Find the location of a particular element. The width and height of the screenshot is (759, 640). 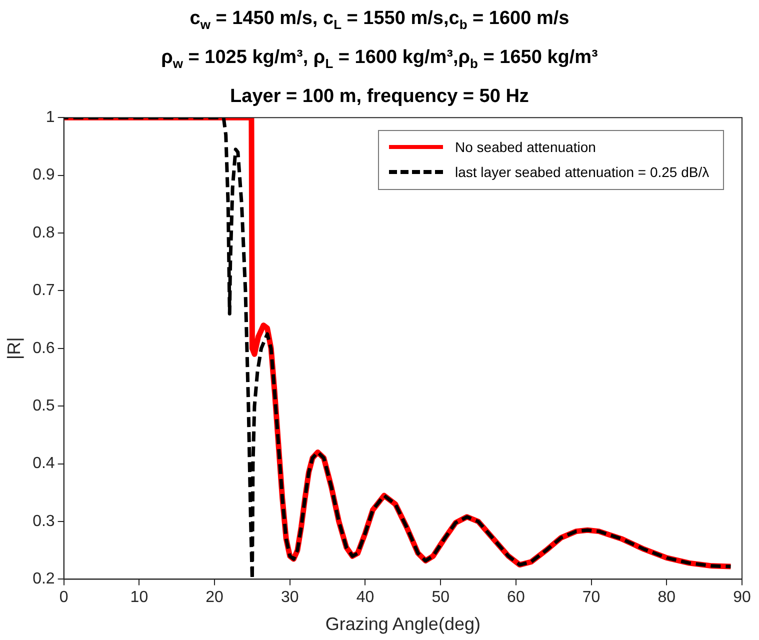

x-axis-title: Grazing Angle(deg) is located at coordinates (402, 624).